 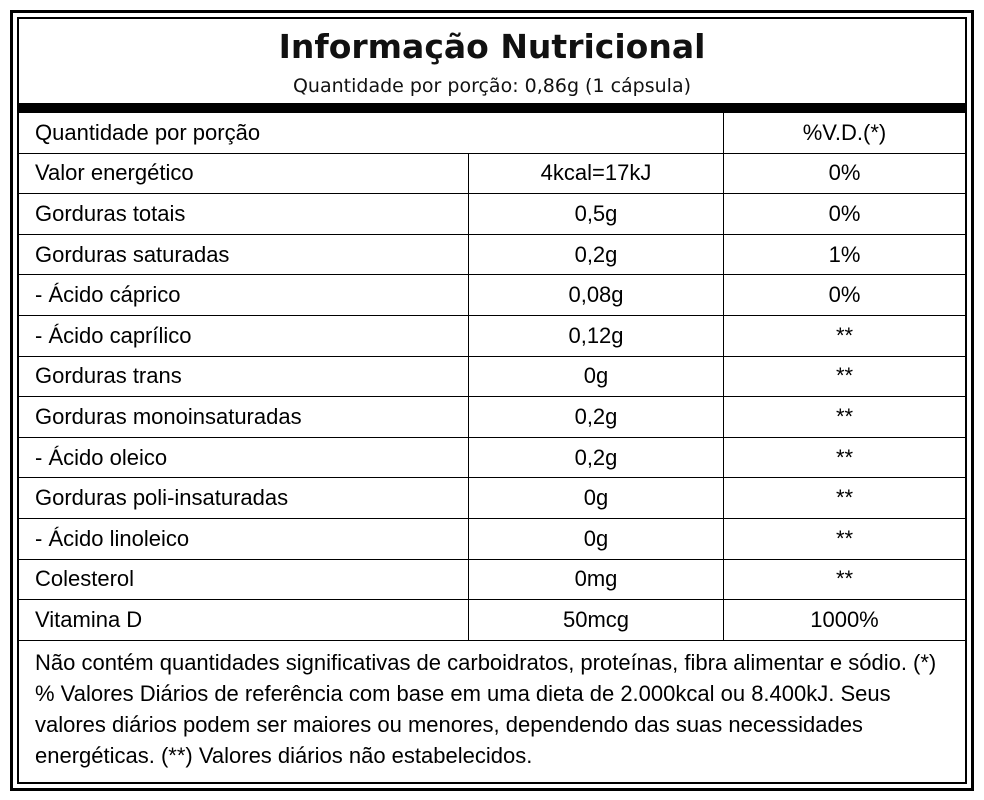 I want to click on header-label: Quantidade por porção, so click(x=371, y=133).